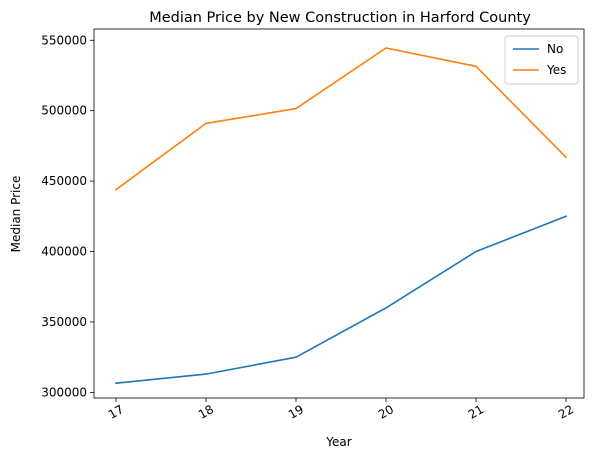  What do you see at coordinates (16, 214) in the screenshot?
I see `y-axis-label: Median Price` at bounding box center [16, 214].